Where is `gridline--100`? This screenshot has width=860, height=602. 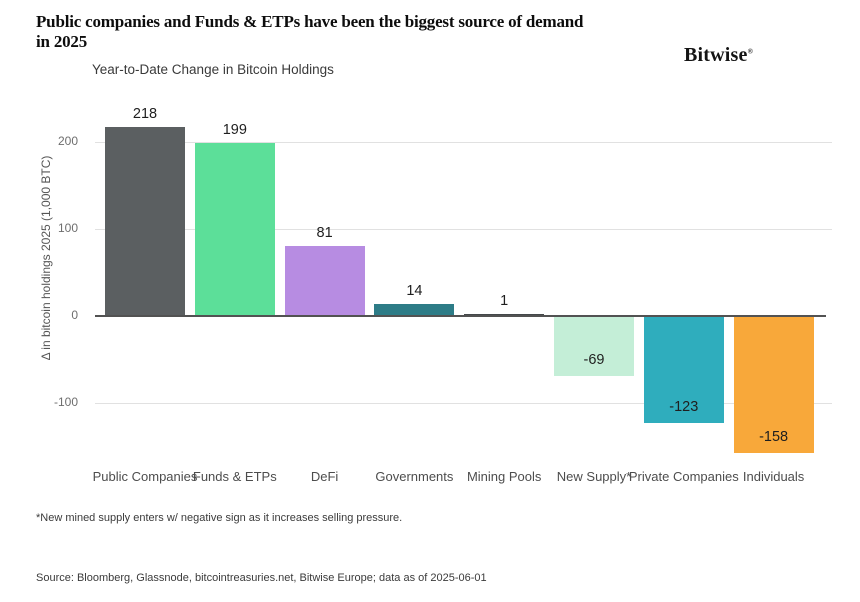 gridline--100 is located at coordinates (463, 403).